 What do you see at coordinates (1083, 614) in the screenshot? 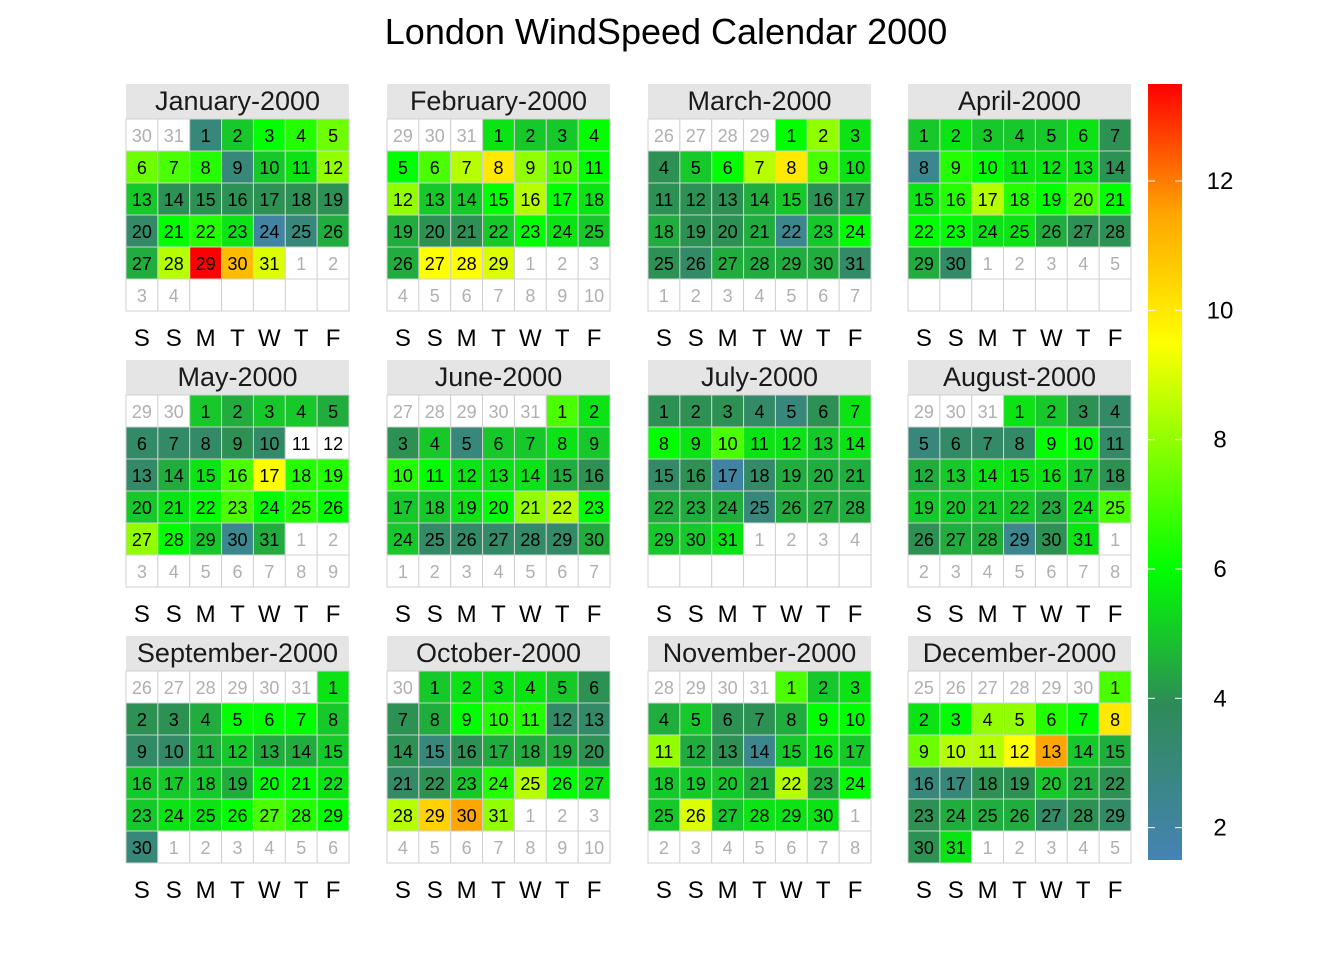
I see `weekday-label: T` at bounding box center [1083, 614].